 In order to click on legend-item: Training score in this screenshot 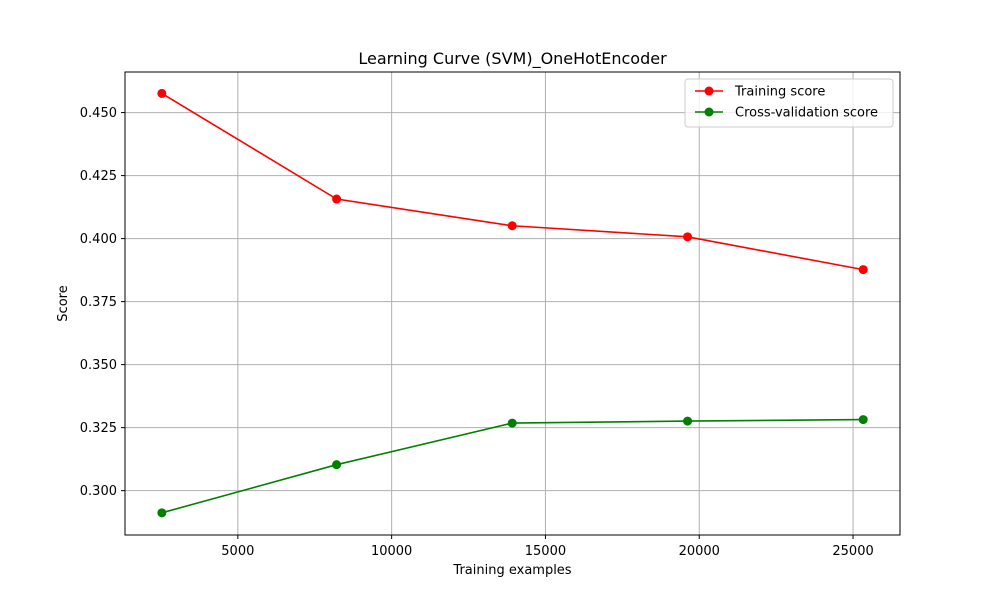, I will do `click(760, 92)`.